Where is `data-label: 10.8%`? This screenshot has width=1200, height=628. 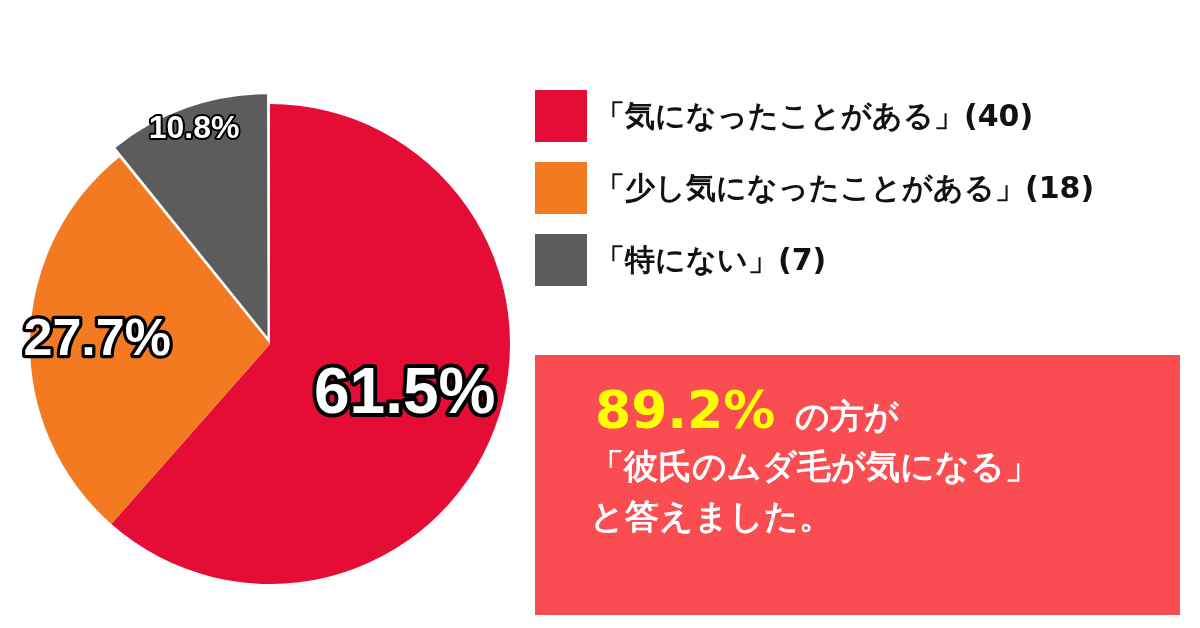
data-label: 10.8% is located at coordinates (194, 126).